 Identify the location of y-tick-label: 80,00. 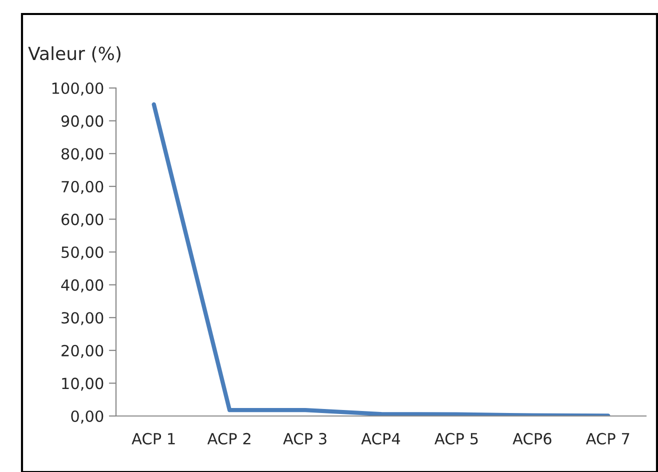
(82, 155).